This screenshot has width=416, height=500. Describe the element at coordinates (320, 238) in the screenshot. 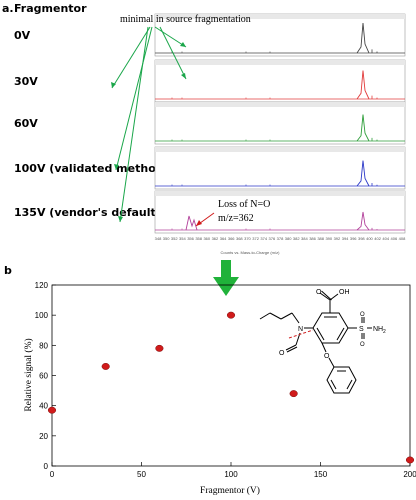

I see `spectra-x-tick: 388` at that location.